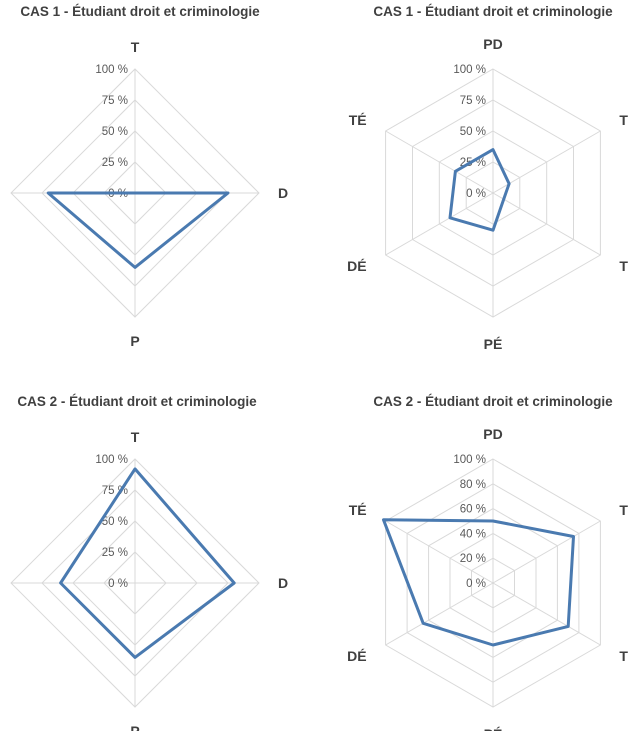  I want to click on chart-2-axis-label-te: TÉ, so click(358, 120).